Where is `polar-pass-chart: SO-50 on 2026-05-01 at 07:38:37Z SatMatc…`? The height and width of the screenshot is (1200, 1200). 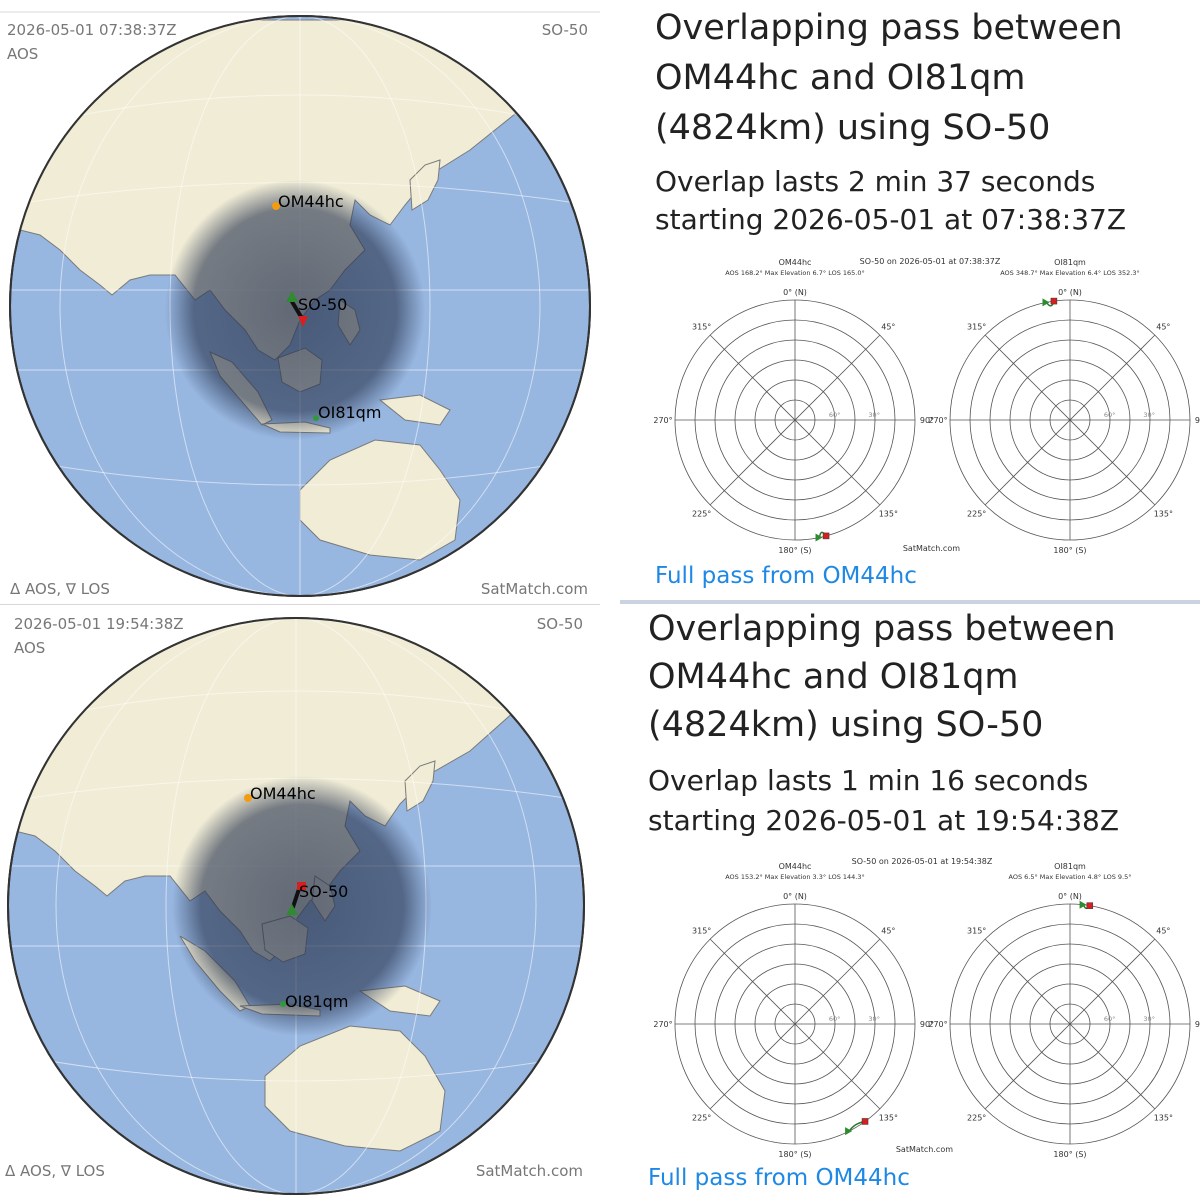 polar-pass-chart: SO-50 on 2026-05-01 at 07:38:37Z SatMatc… is located at coordinates (926, 406).